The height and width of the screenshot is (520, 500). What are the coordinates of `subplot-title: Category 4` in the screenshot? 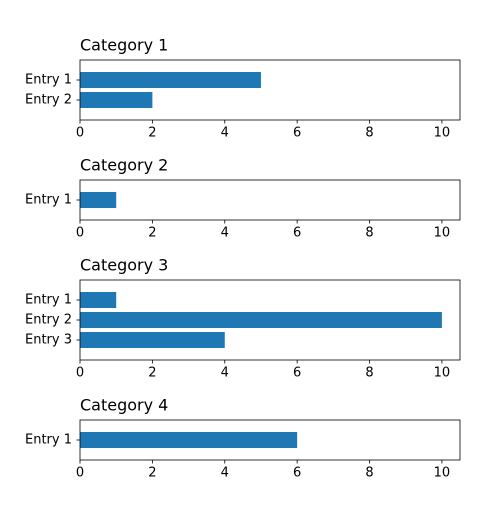 It's located at (124, 405).